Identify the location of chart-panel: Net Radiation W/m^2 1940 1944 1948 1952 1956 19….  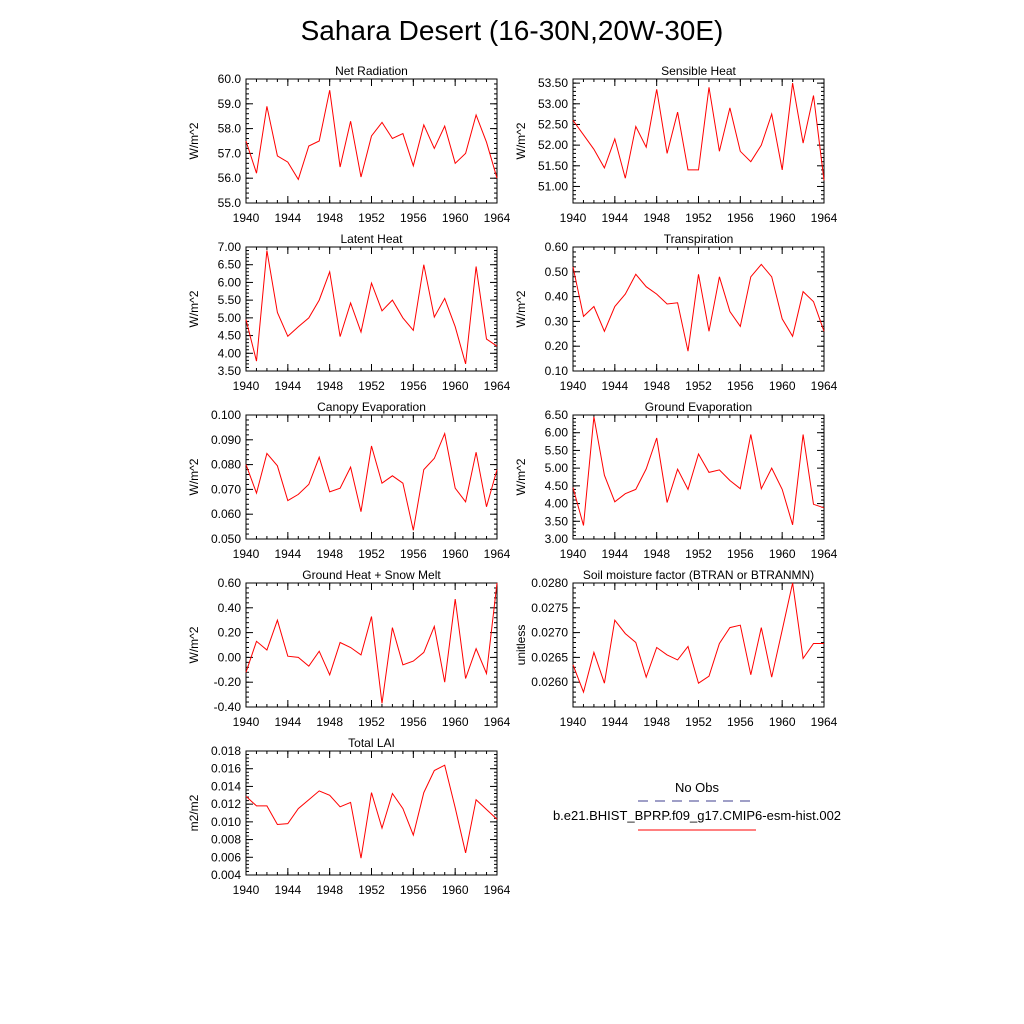
(349, 144).